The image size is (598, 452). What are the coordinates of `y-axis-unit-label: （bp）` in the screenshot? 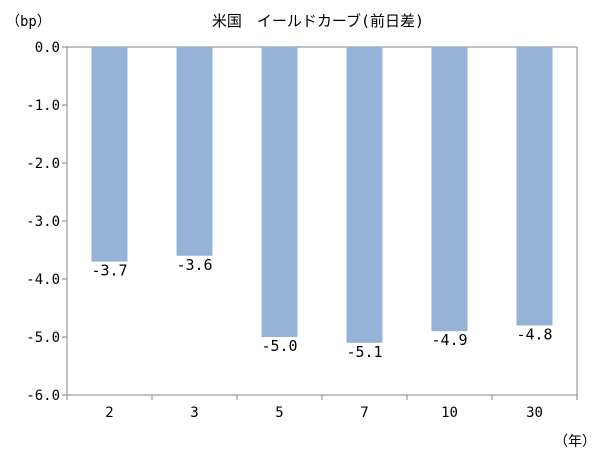 It's located at (28, 22).